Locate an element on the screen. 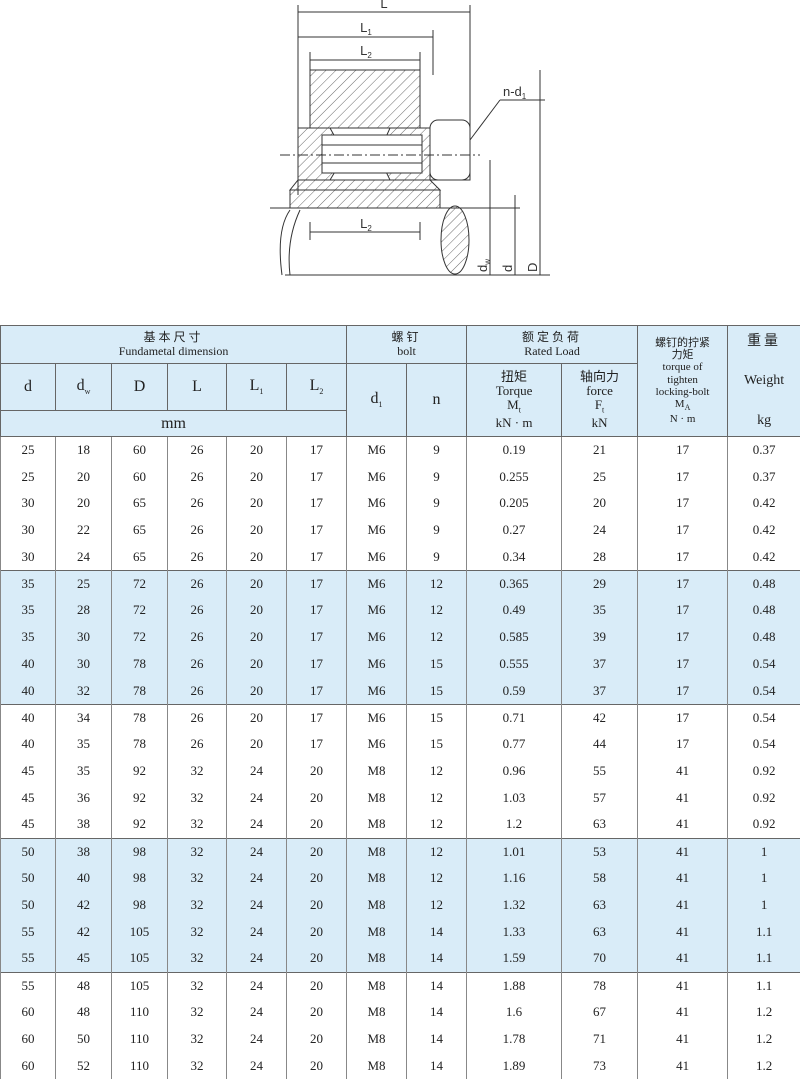  table-row: 40 34 78 26 20 17 M6 15 0.71 42 17 0.54 is located at coordinates (400, 717).